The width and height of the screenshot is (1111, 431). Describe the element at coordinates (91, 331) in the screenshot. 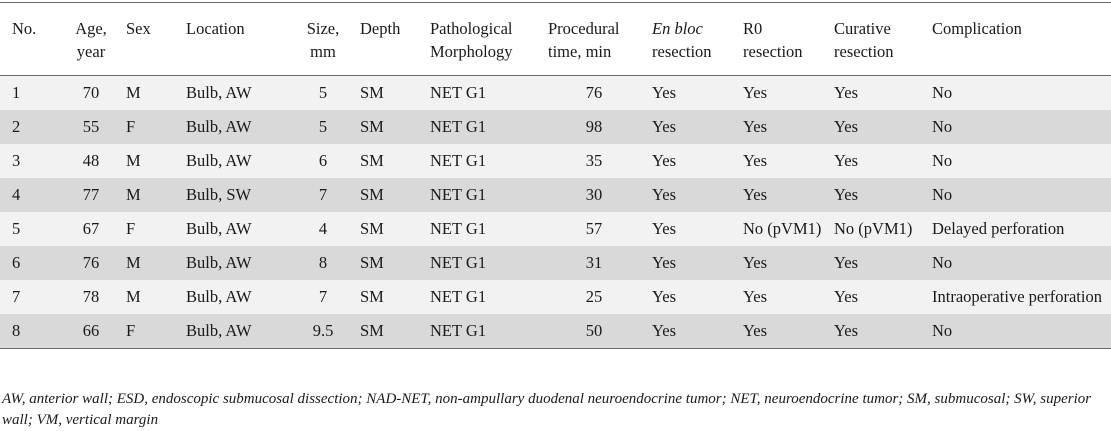

I see `cell-age: 66` at that location.